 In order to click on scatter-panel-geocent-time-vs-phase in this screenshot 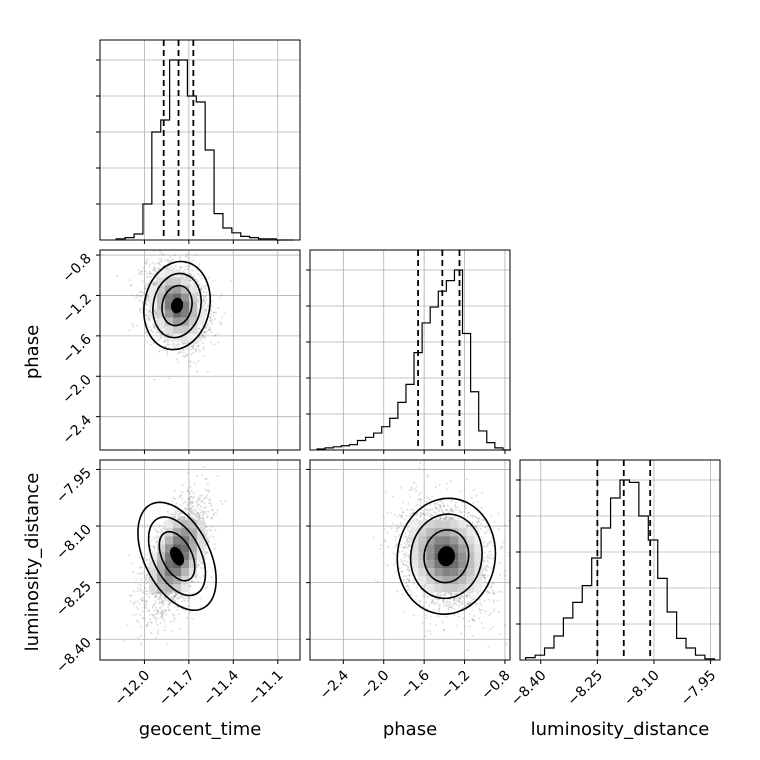, I will do `click(198, 351)`.